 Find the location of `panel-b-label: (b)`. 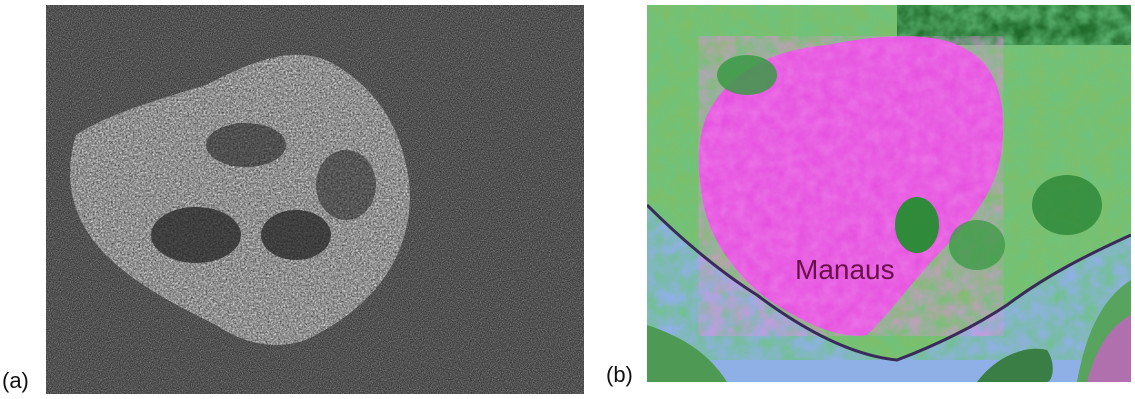

panel-b-label: (b) is located at coordinates (619, 374).